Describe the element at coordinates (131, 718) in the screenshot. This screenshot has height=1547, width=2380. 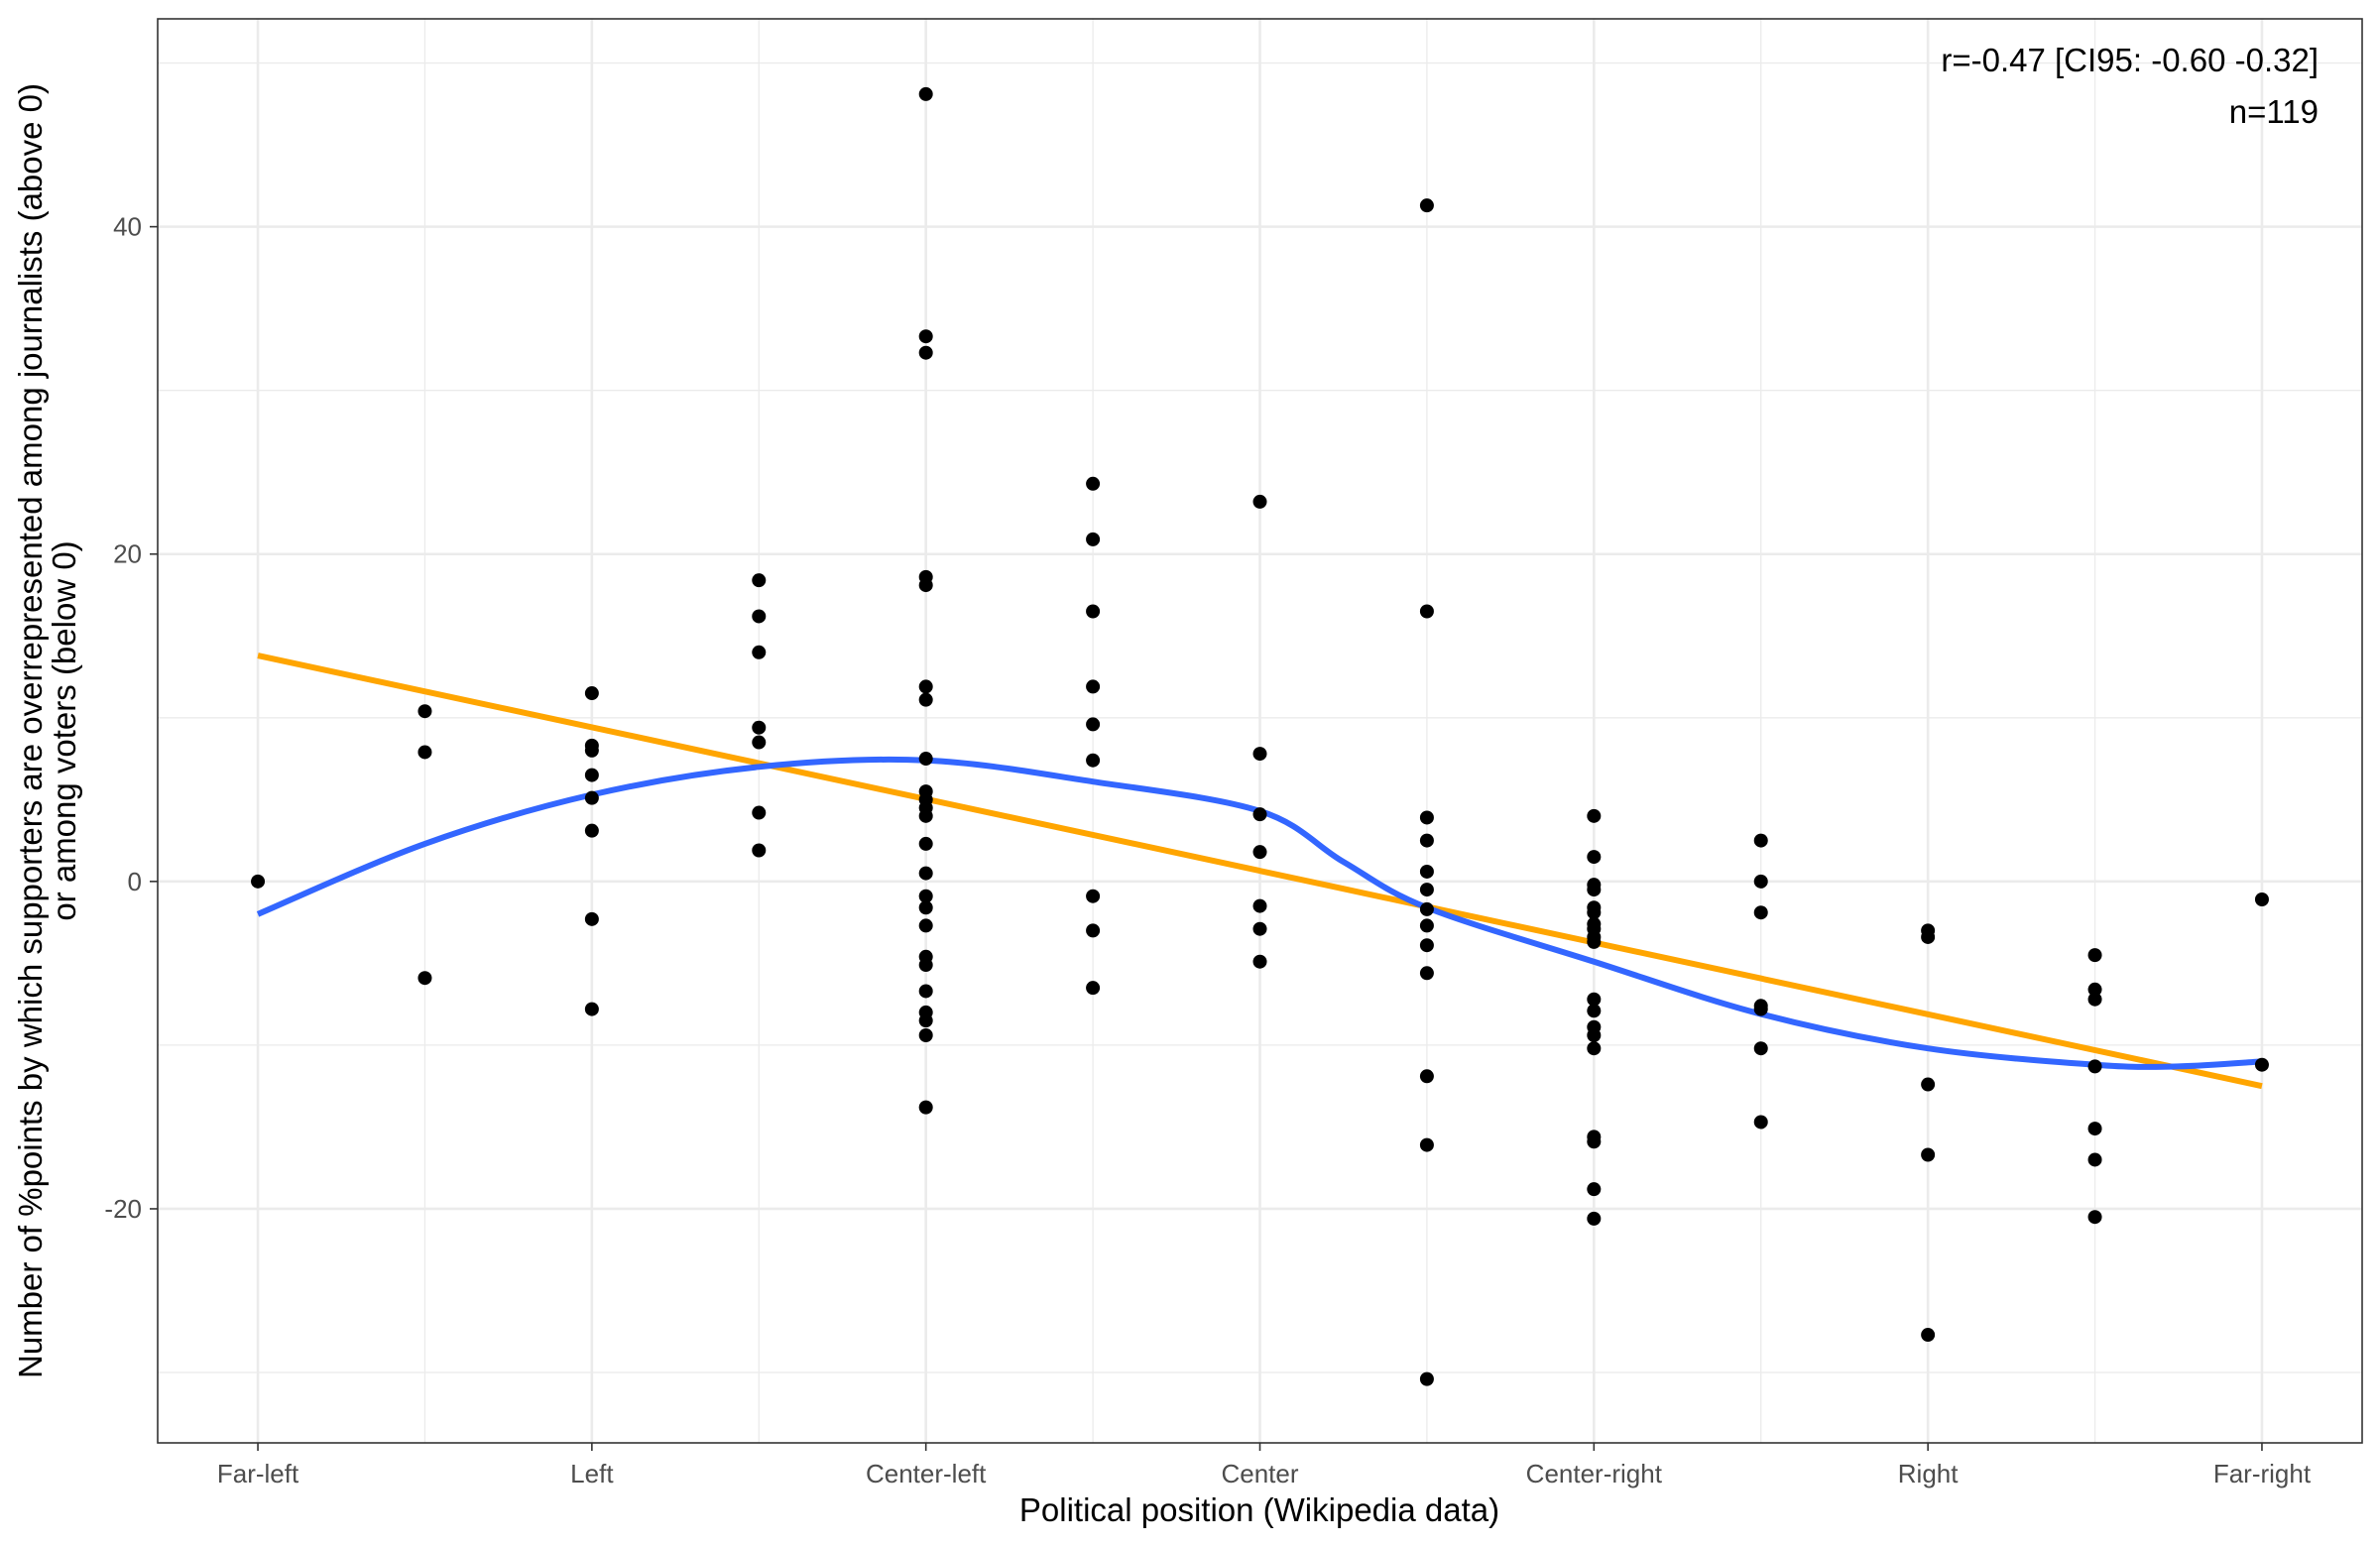
I see `y-tick-layer: -20 0 20 40` at that location.